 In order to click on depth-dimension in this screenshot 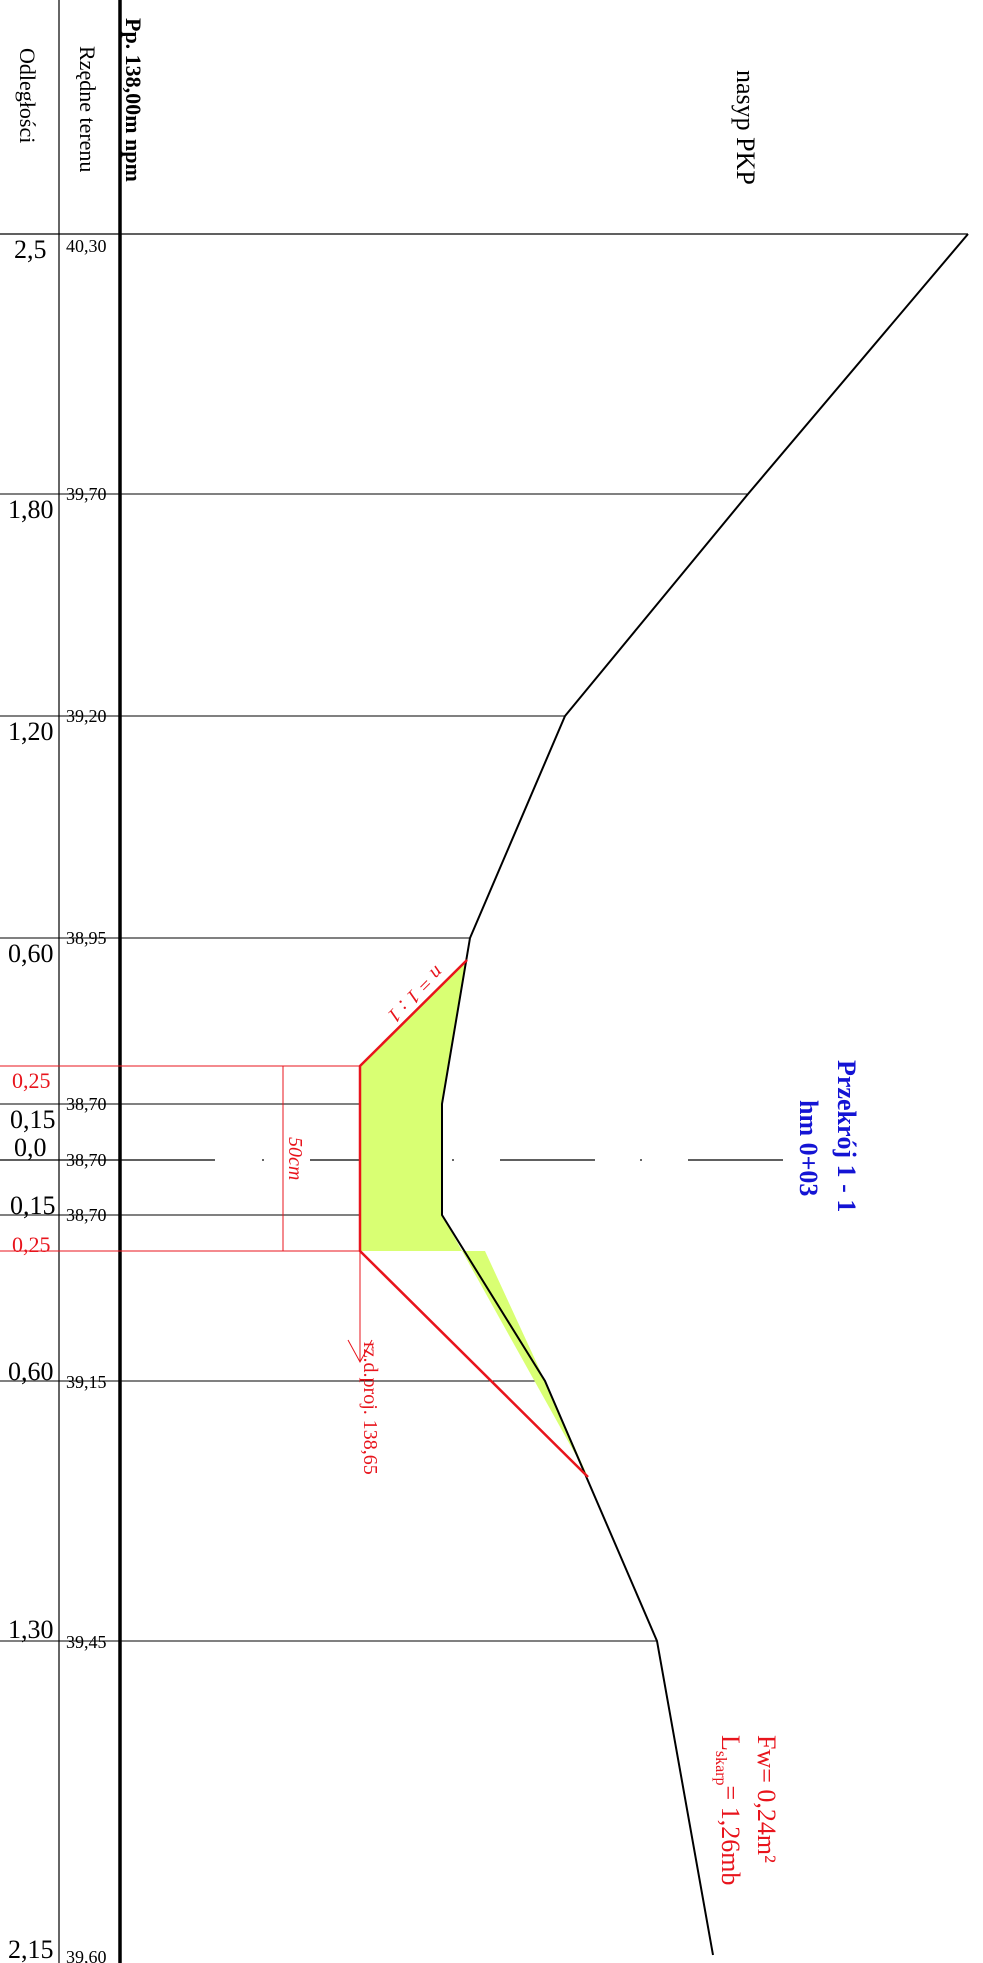, I will do `click(283, 1158)`.